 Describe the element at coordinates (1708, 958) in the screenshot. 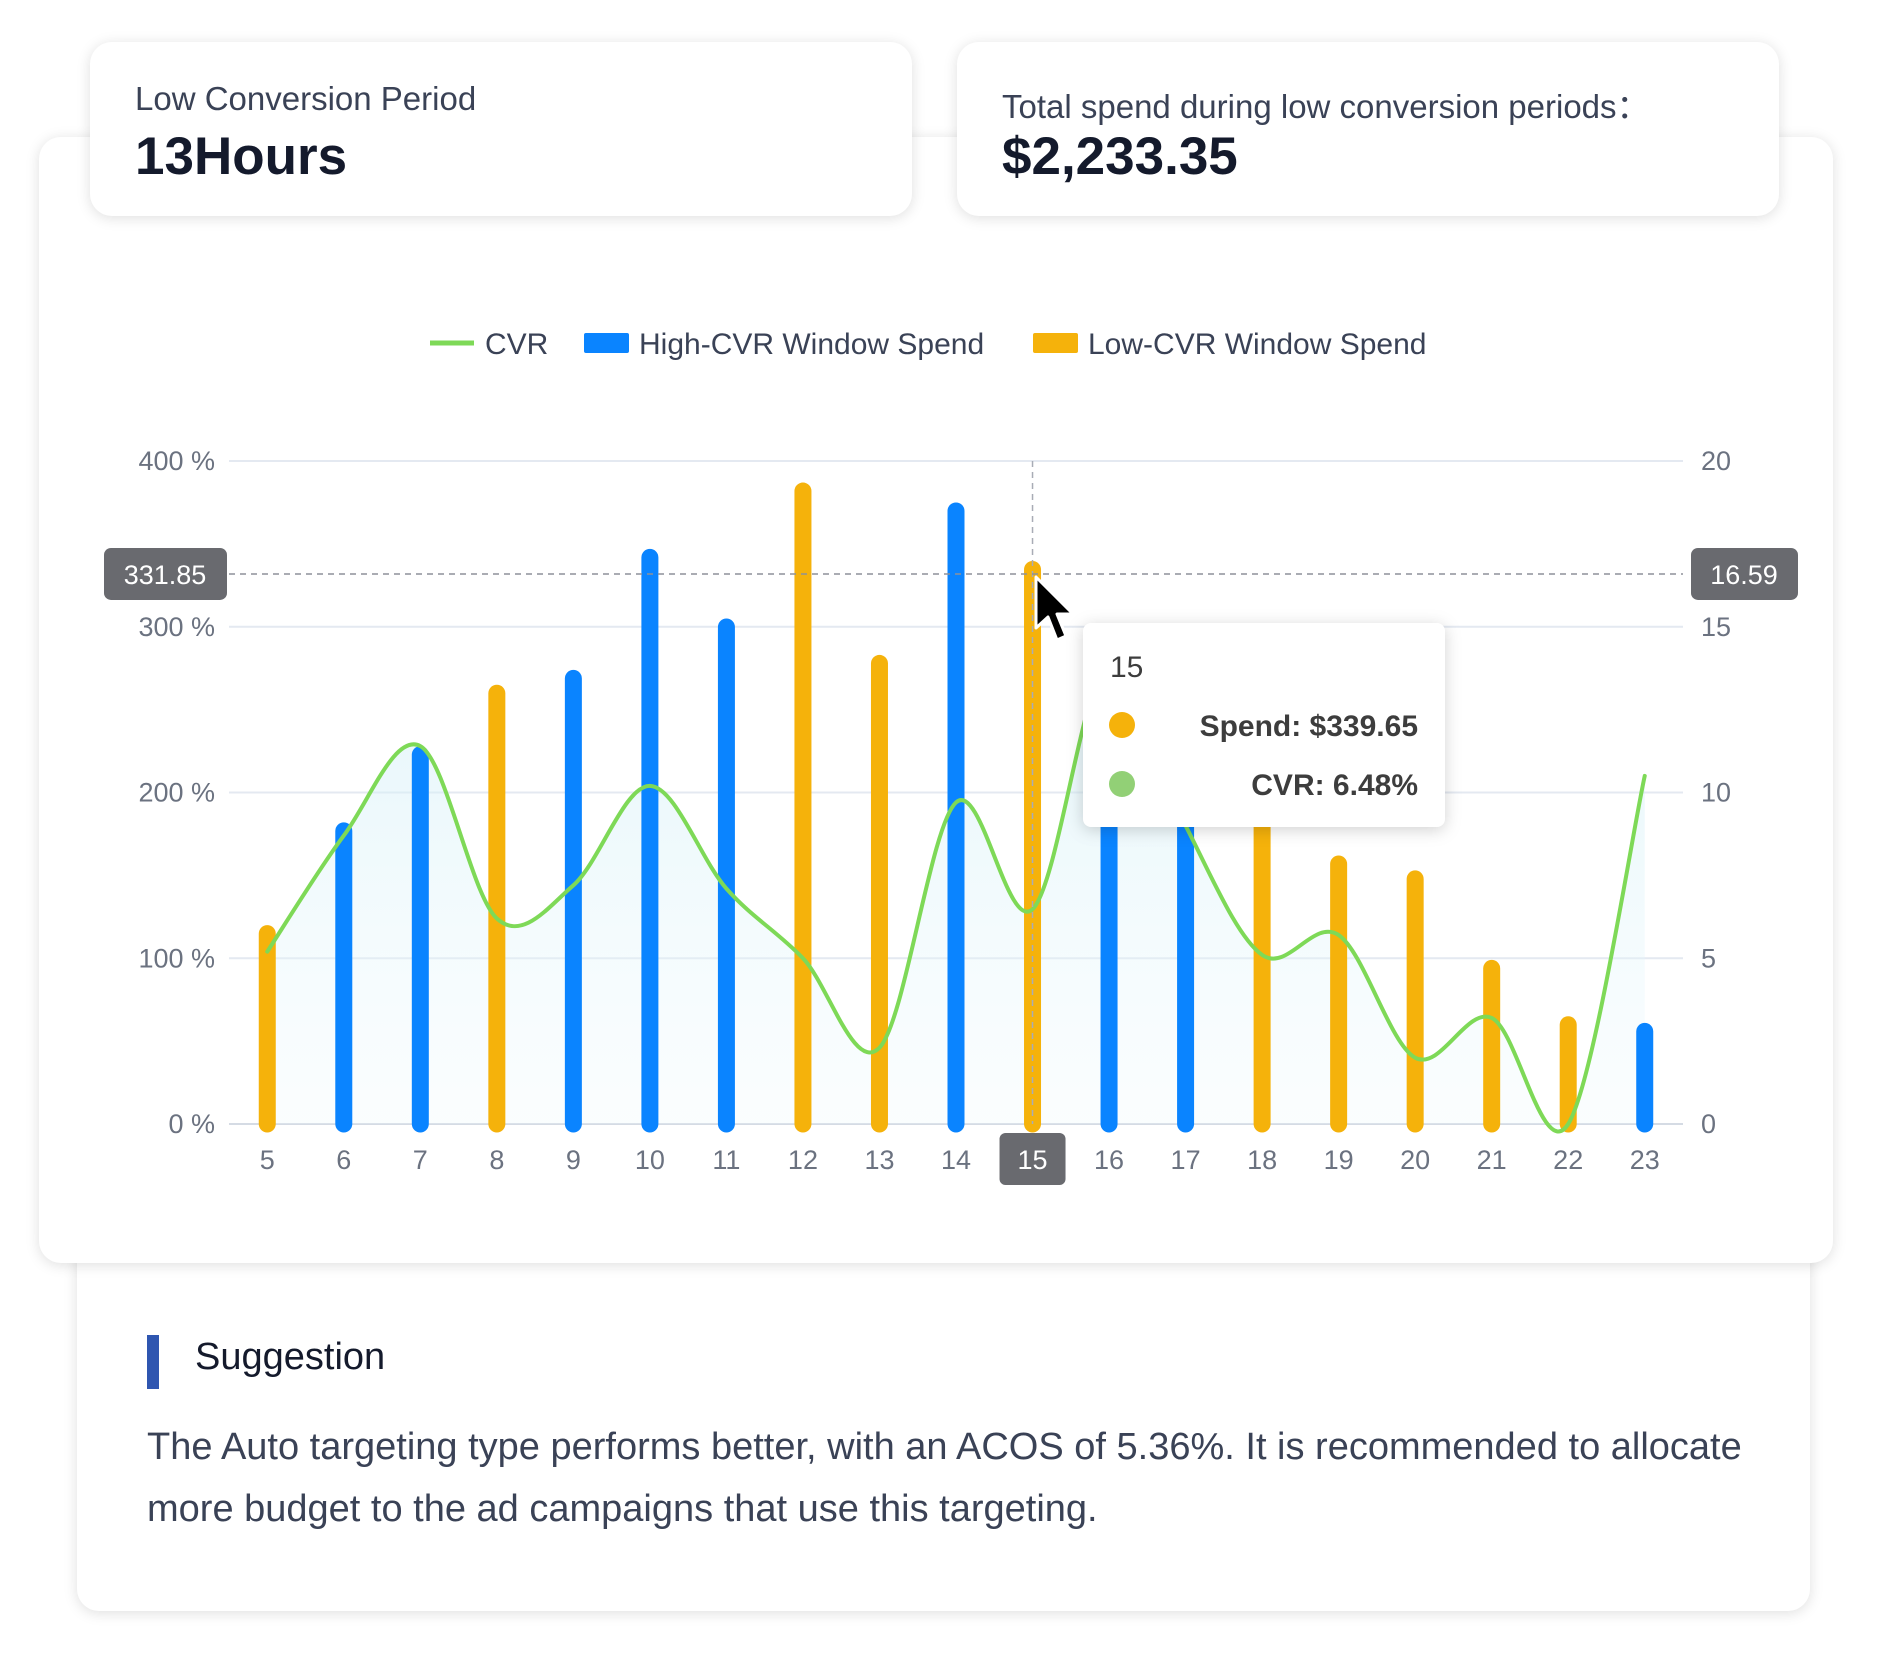

I see `y-right-tick-label: 5` at that location.